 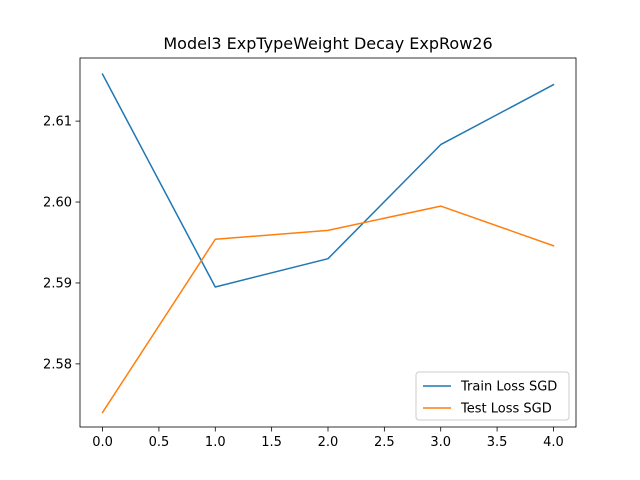 What do you see at coordinates (57, 203) in the screenshot?
I see `y-tick-label: 2.60` at bounding box center [57, 203].